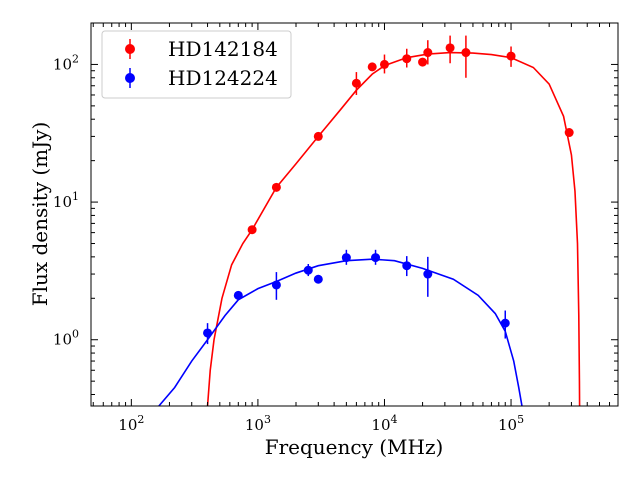 The width and height of the screenshot is (640, 480). What do you see at coordinates (223, 78) in the screenshot?
I see `legend-label-hd124224: HD124224` at bounding box center [223, 78].